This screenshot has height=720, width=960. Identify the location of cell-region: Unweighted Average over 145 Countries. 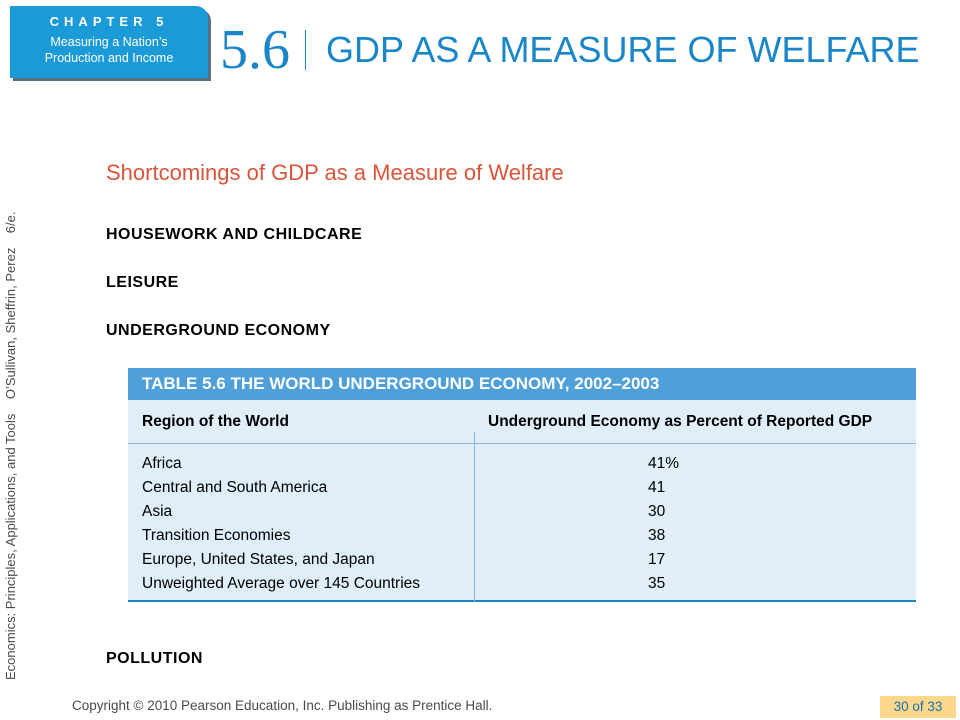
(281, 583).